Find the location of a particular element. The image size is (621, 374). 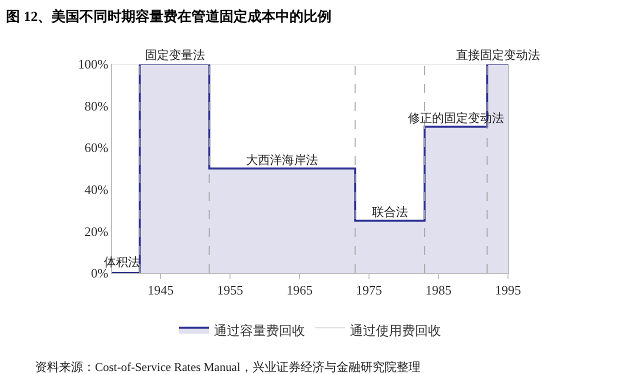

annotation: 固定变量法 is located at coordinates (175, 55).